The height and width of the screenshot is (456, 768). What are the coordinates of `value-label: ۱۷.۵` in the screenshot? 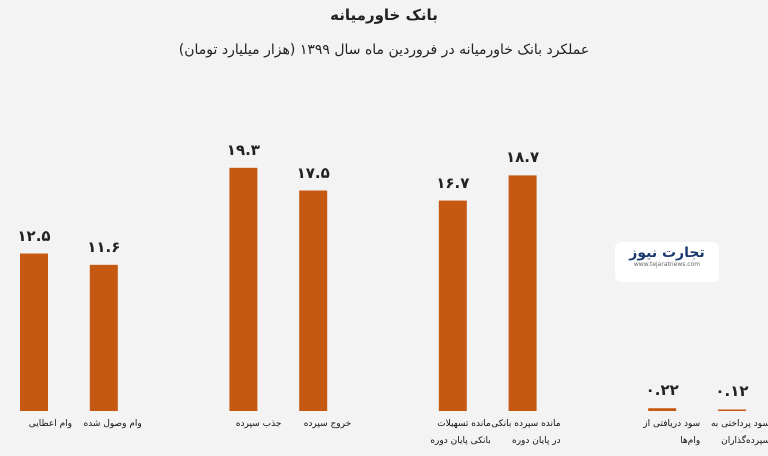 It's located at (313, 172).